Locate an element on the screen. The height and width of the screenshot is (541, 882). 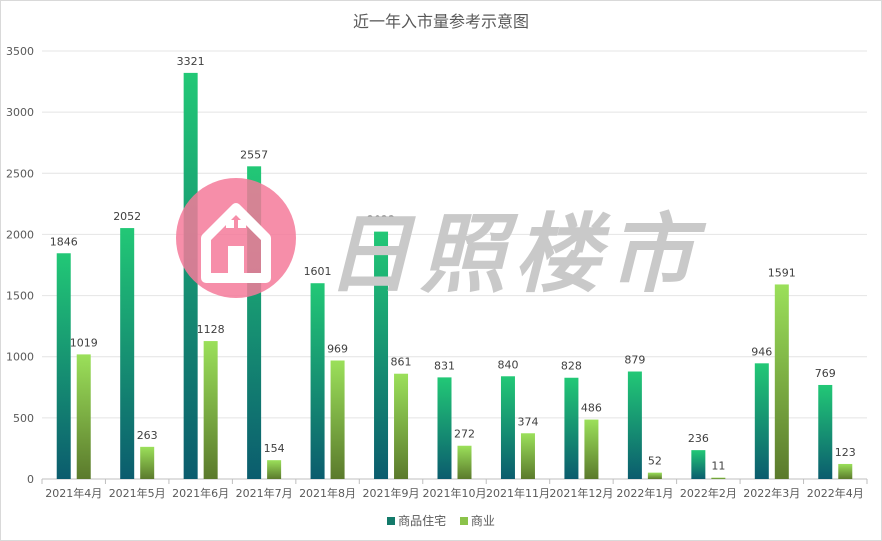
x-tick-label: 2022年2月 is located at coordinates (708, 493).